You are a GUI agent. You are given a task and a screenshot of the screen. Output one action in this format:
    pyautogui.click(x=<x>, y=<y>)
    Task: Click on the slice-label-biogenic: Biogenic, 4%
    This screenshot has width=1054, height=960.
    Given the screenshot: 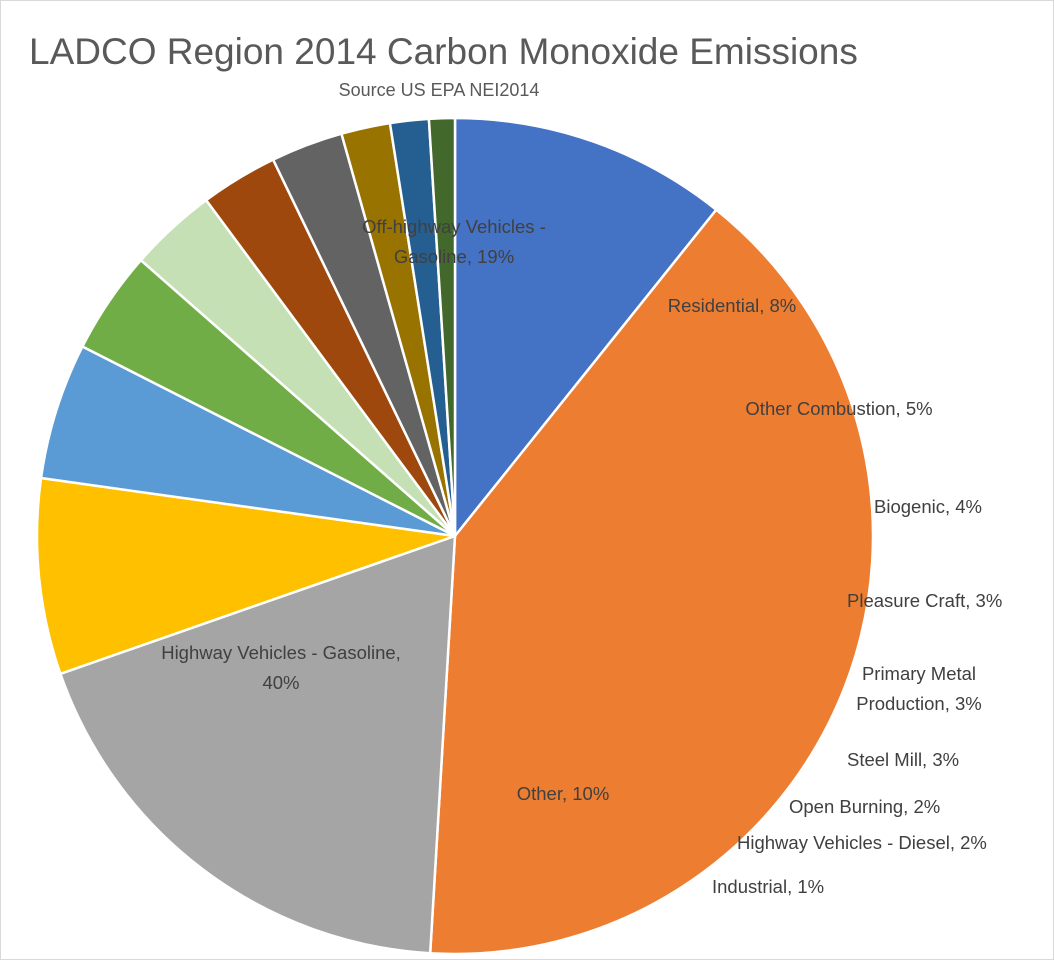 What is the action you would take?
    pyautogui.click(x=928, y=506)
    